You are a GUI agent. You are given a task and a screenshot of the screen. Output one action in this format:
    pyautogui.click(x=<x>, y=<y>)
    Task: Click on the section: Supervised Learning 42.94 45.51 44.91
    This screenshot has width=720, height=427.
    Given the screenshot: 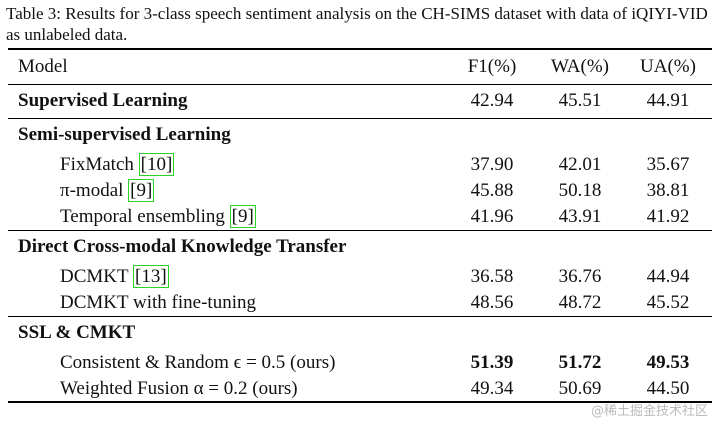 What is the action you would take?
    pyautogui.click(x=360, y=101)
    